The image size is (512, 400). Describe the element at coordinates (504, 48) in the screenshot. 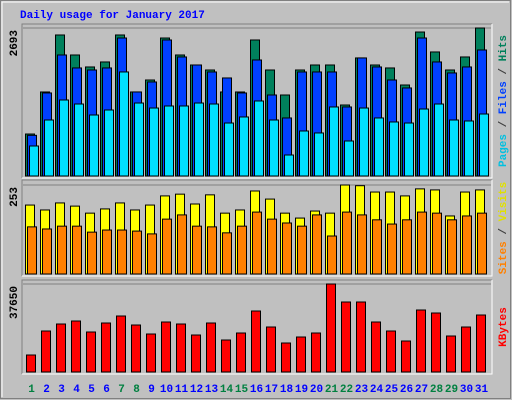

I see `legend-entry: Hits` at that location.